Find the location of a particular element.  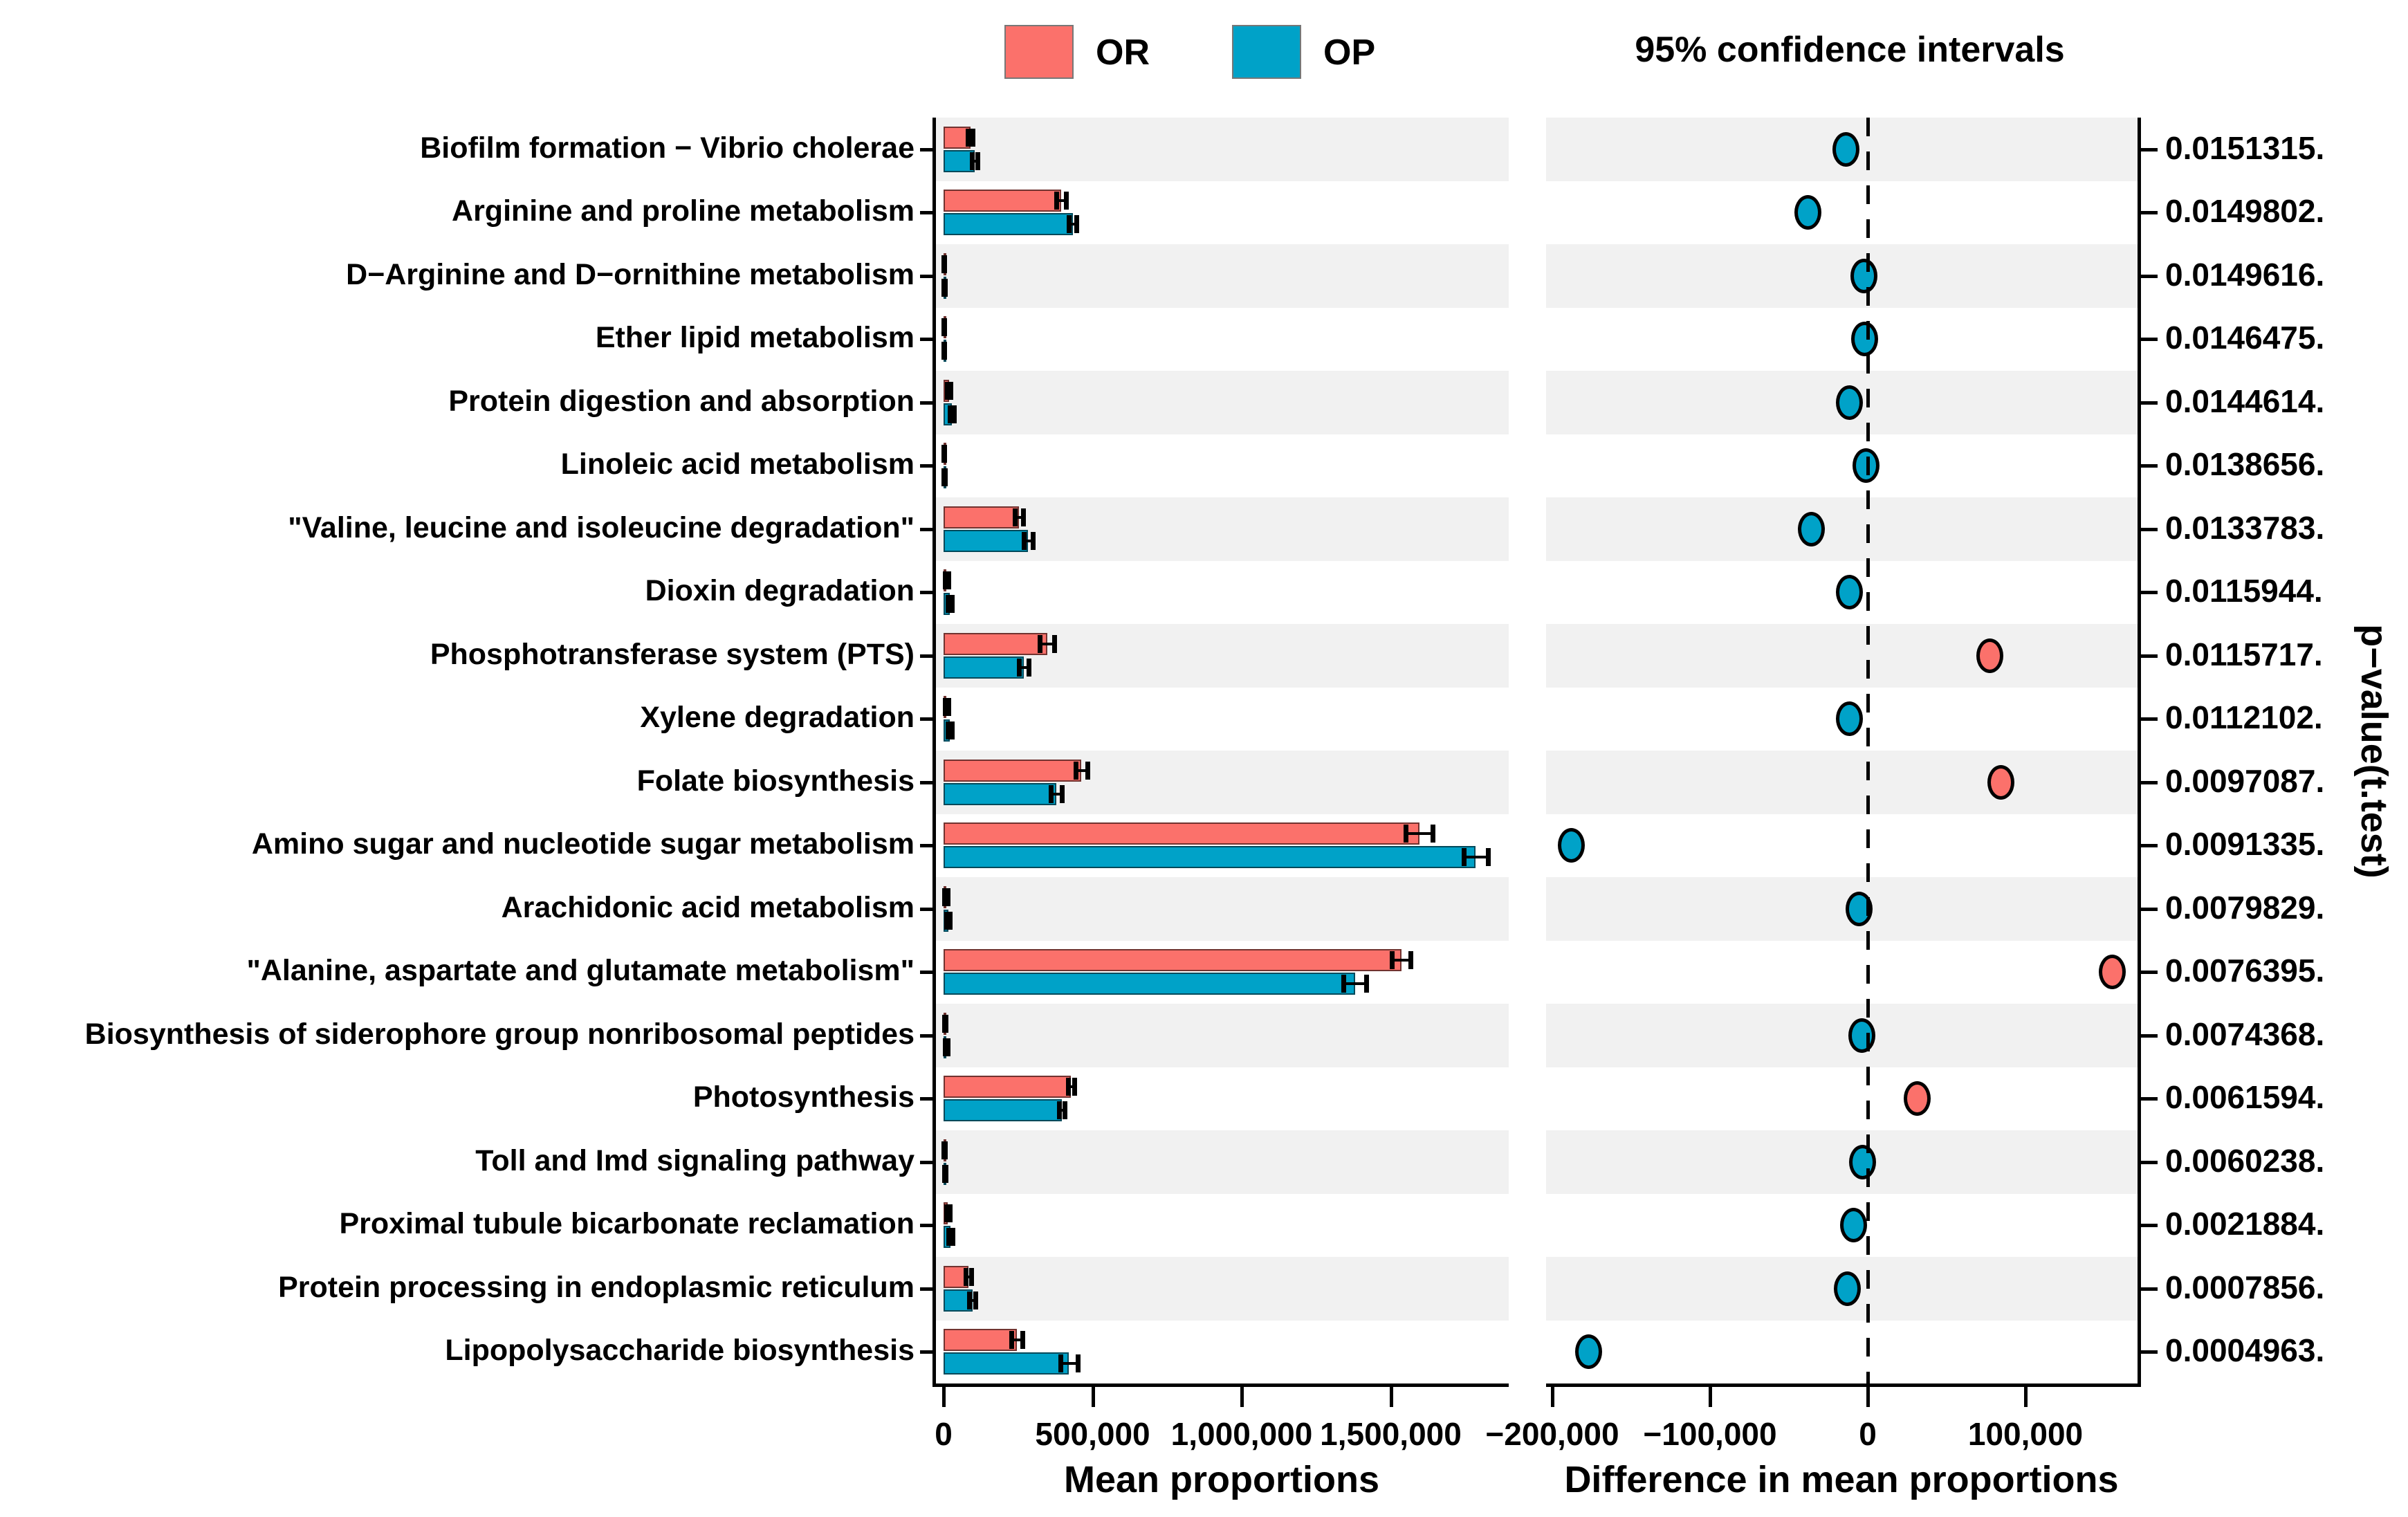

pvalue-label: 0.0079829. is located at coordinates (2245, 907).